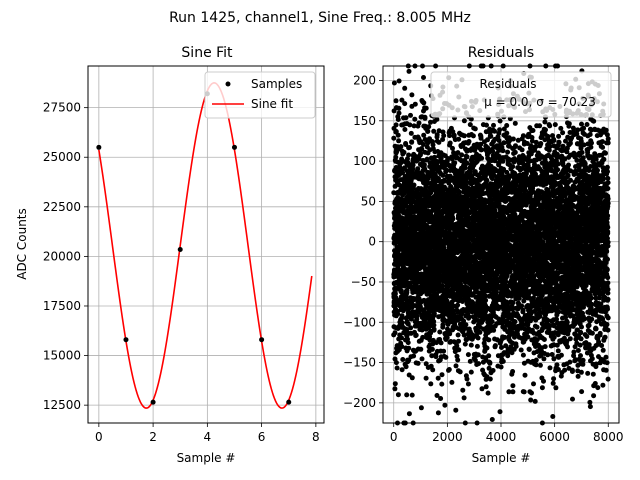 This screenshot has width=640, height=480. I want to click on sine-fit-xtick-label: 0, so click(99, 437).